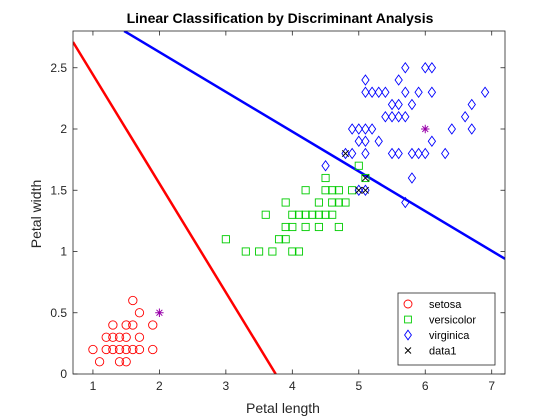 Image resolution: width=560 pixels, height=420 pixels. What do you see at coordinates (93, 386) in the screenshot?
I see `x-tick-label: 1` at bounding box center [93, 386].